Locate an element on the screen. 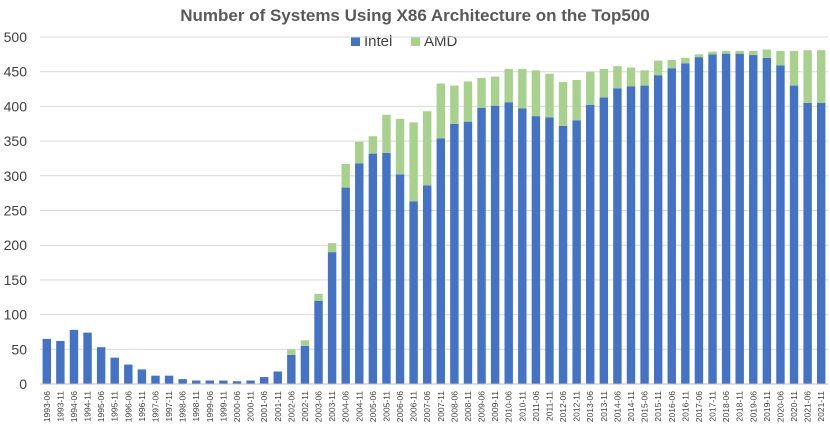  x-tick-label: 2000-06 is located at coordinates (237, 406).